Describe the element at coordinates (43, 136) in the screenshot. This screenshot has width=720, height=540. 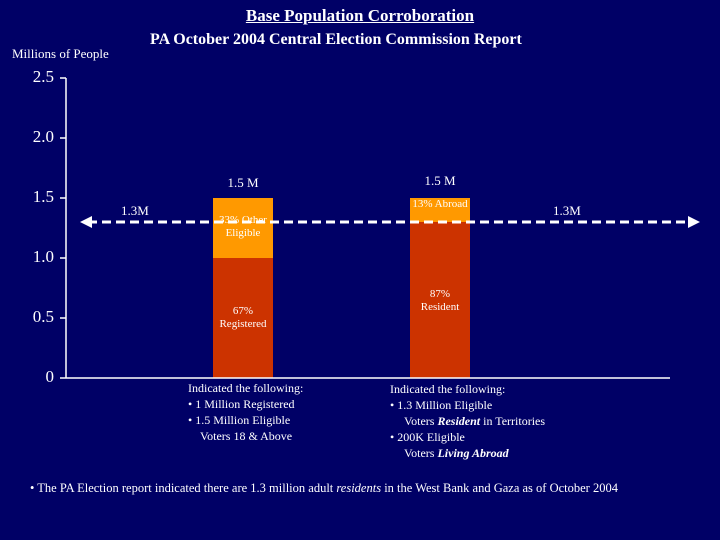
I see `y-tick-label: 2.0` at that location.